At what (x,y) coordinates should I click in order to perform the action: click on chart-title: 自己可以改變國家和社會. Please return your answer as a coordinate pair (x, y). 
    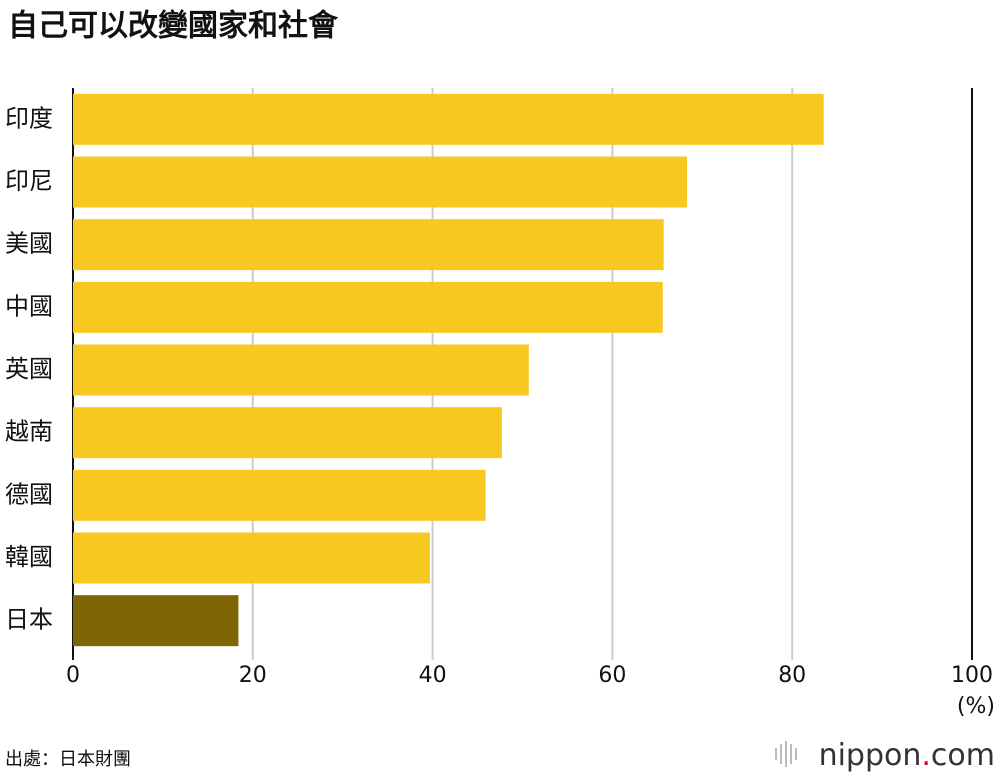
    Looking at the image, I should click on (173, 26).